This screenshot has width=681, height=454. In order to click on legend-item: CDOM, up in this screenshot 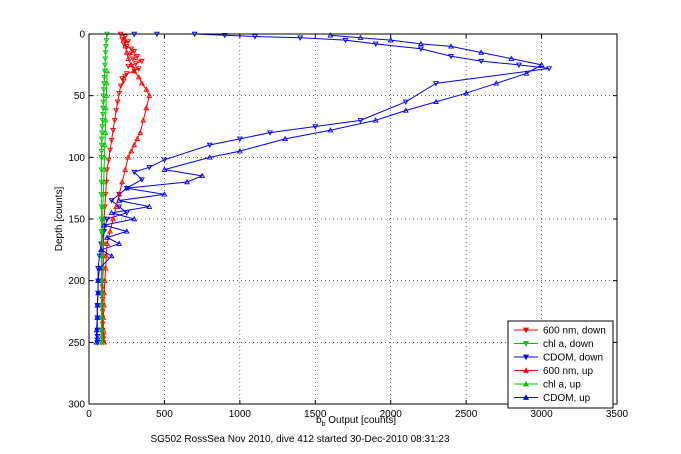, I will do `click(552, 398)`.